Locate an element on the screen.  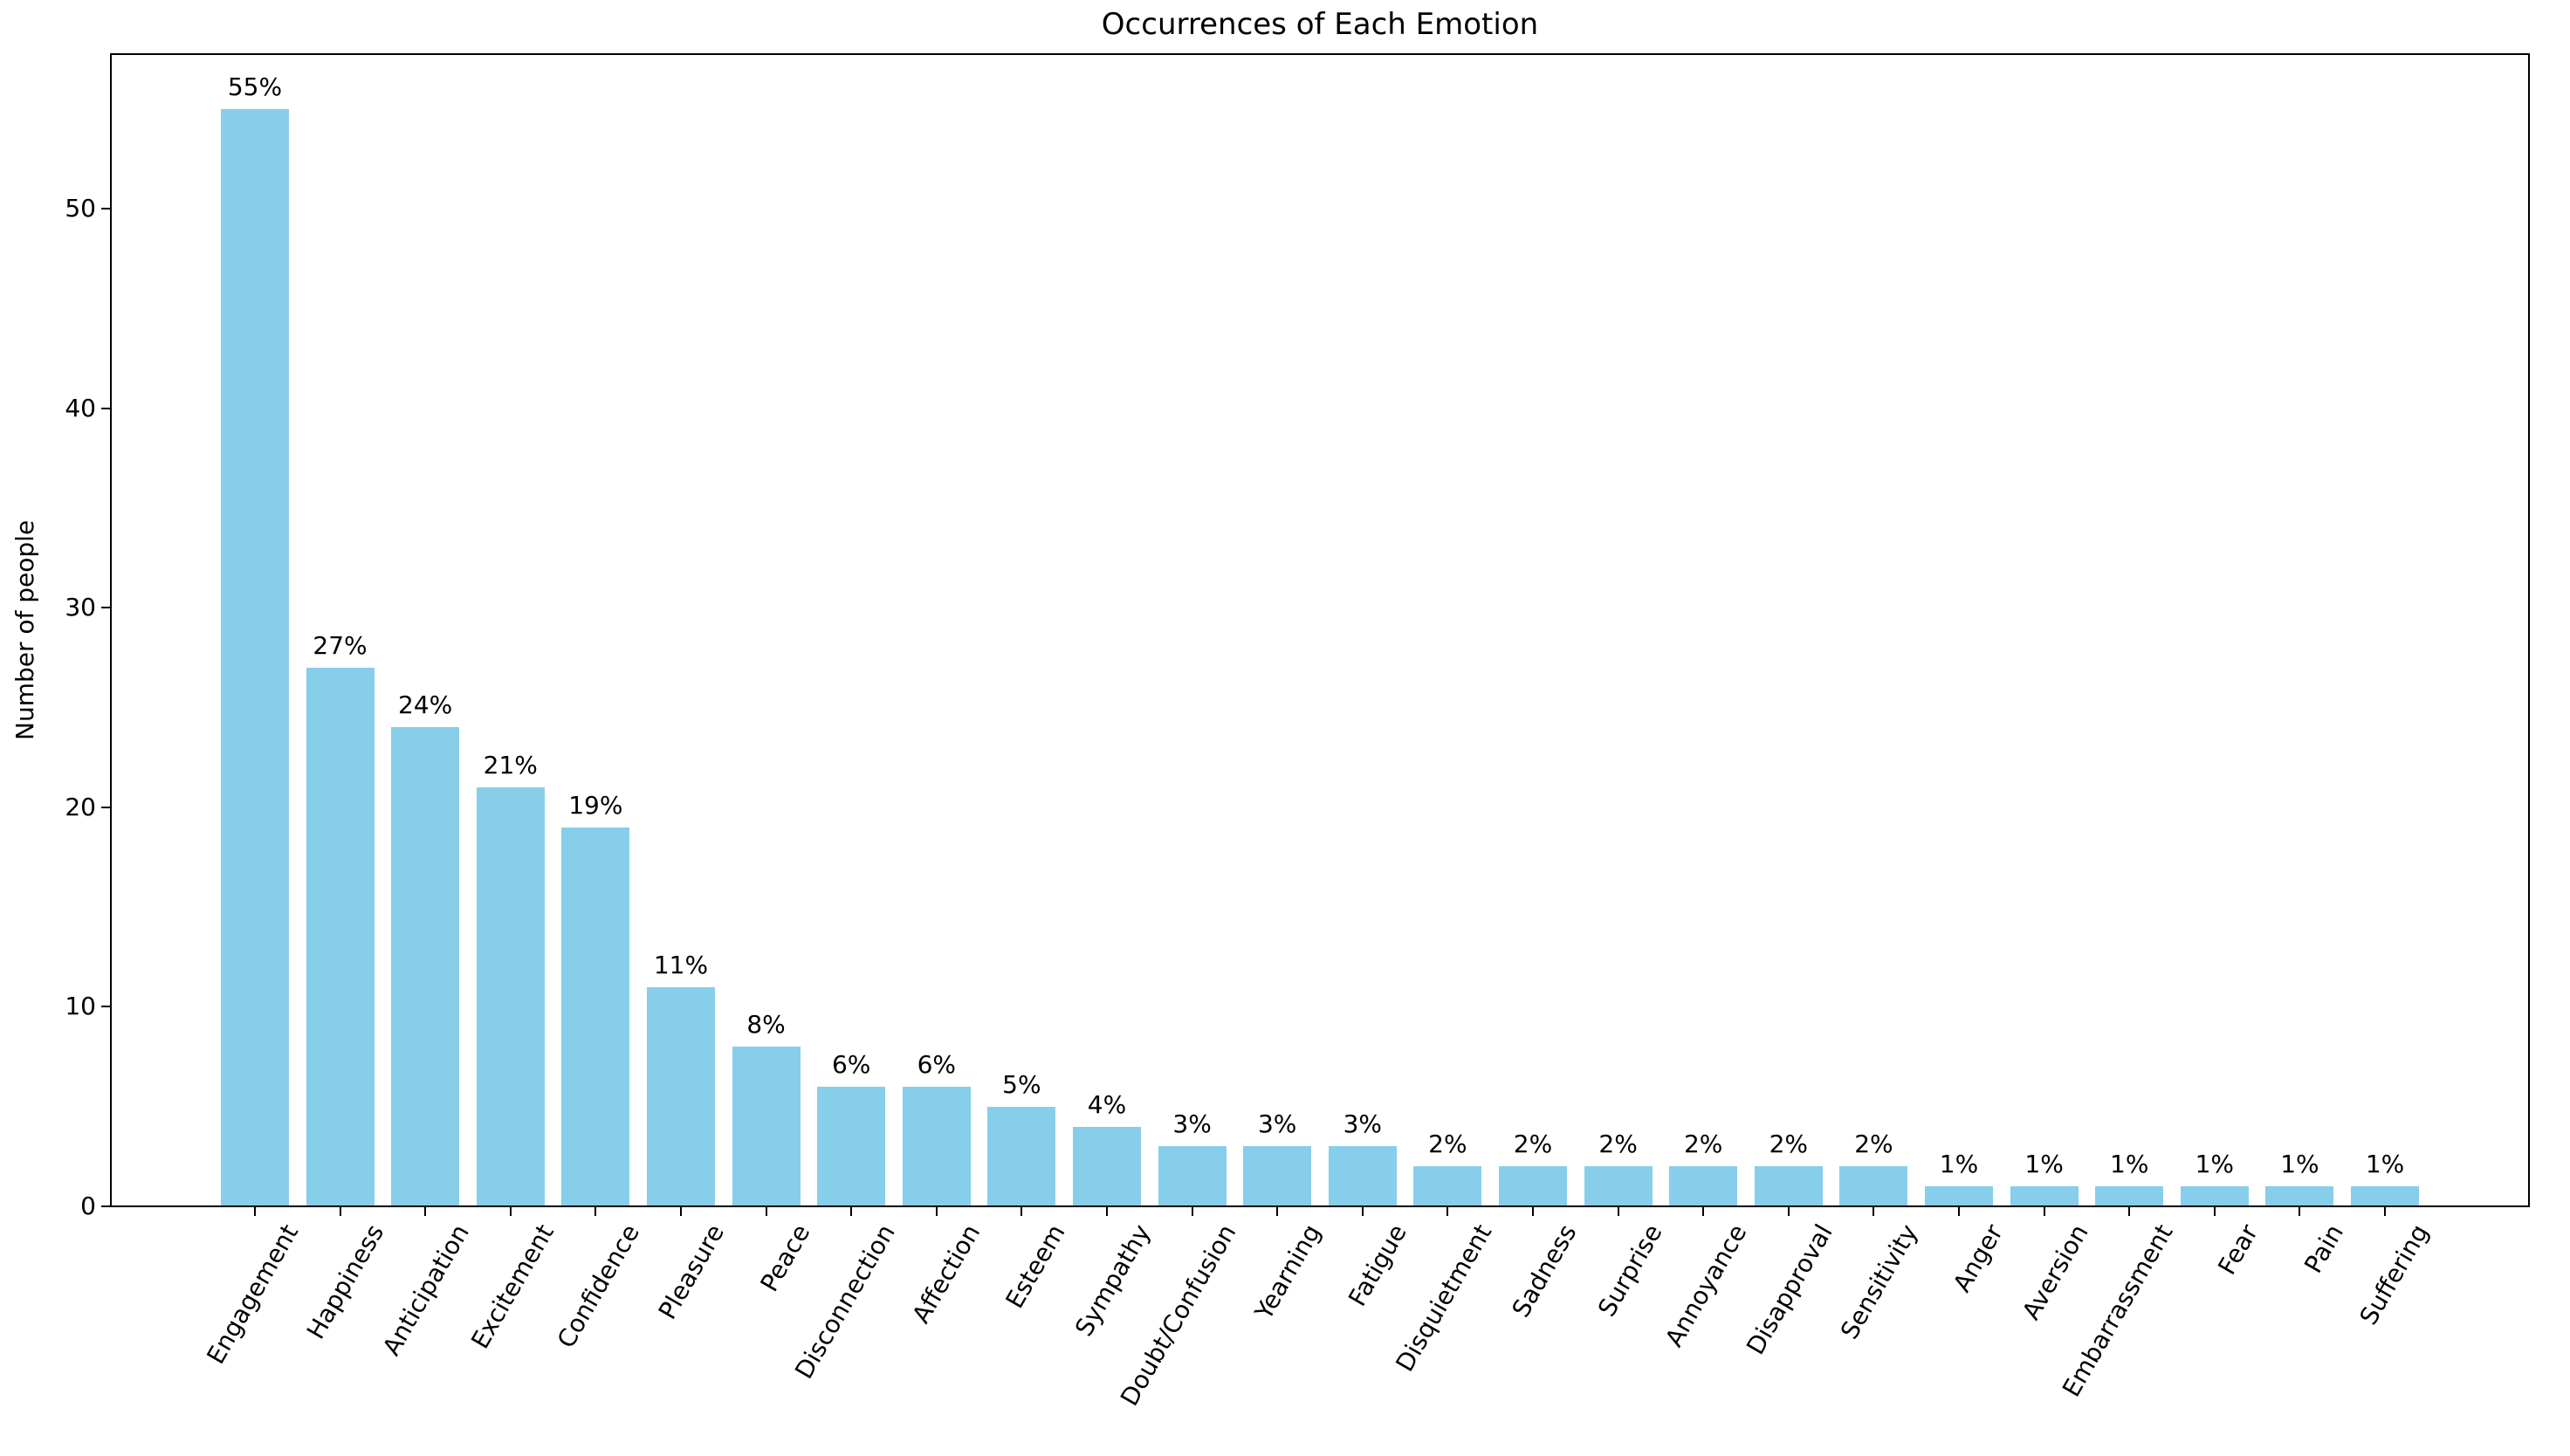
x-tick-label: Sympathy is located at coordinates (1113, 1280).